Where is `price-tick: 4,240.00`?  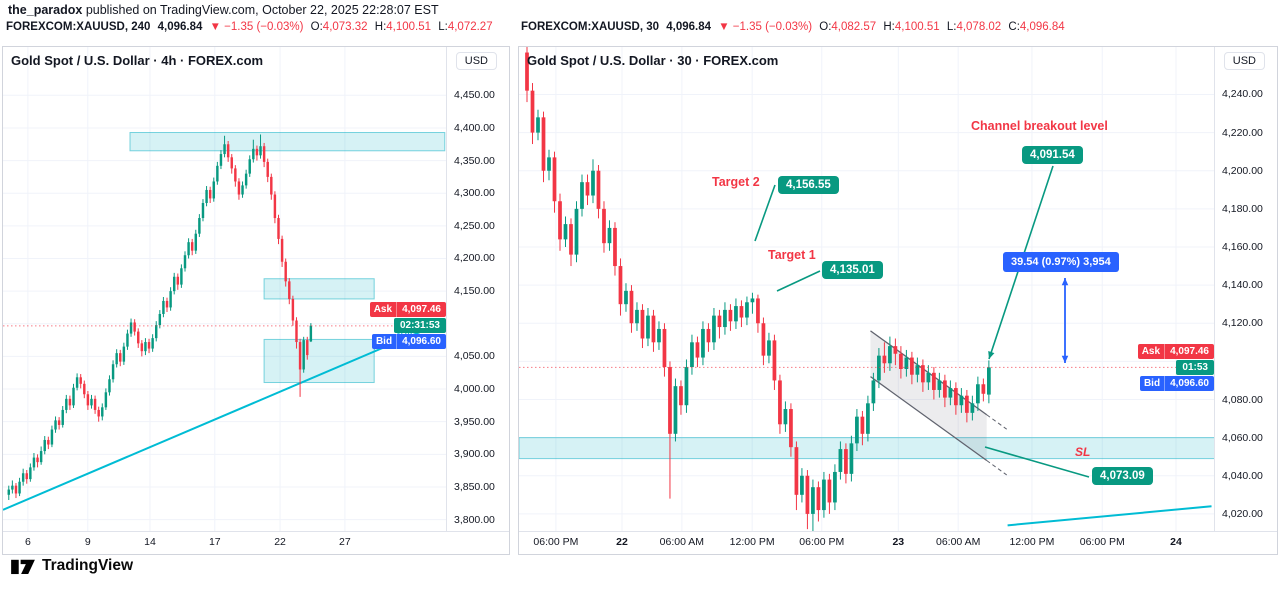
price-tick: 4,240.00 is located at coordinates (1242, 94).